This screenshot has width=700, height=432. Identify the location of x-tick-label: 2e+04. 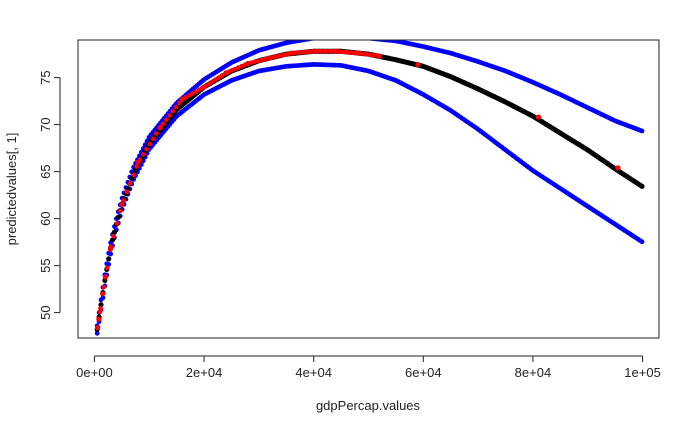
(204, 372).